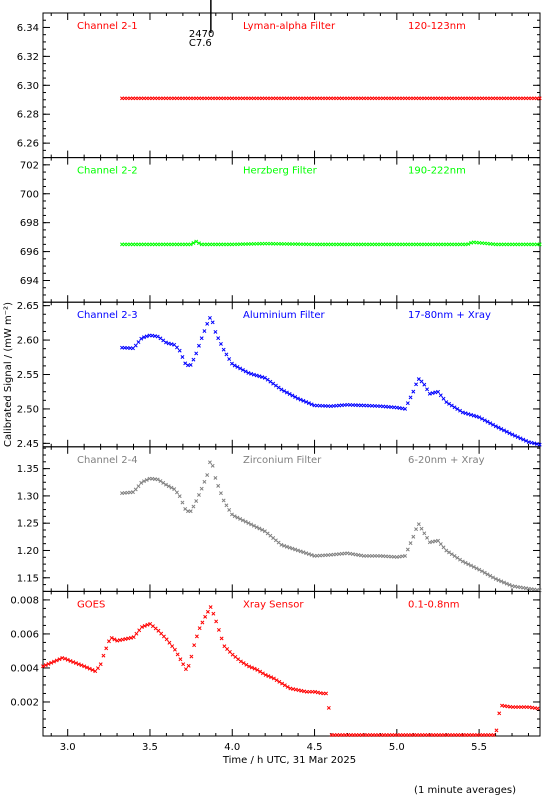 The height and width of the screenshot is (800, 550). What do you see at coordinates (437, 26) in the screenshot?
I see `band-label-1: 120-123nm` at bounding box center [437, 26].